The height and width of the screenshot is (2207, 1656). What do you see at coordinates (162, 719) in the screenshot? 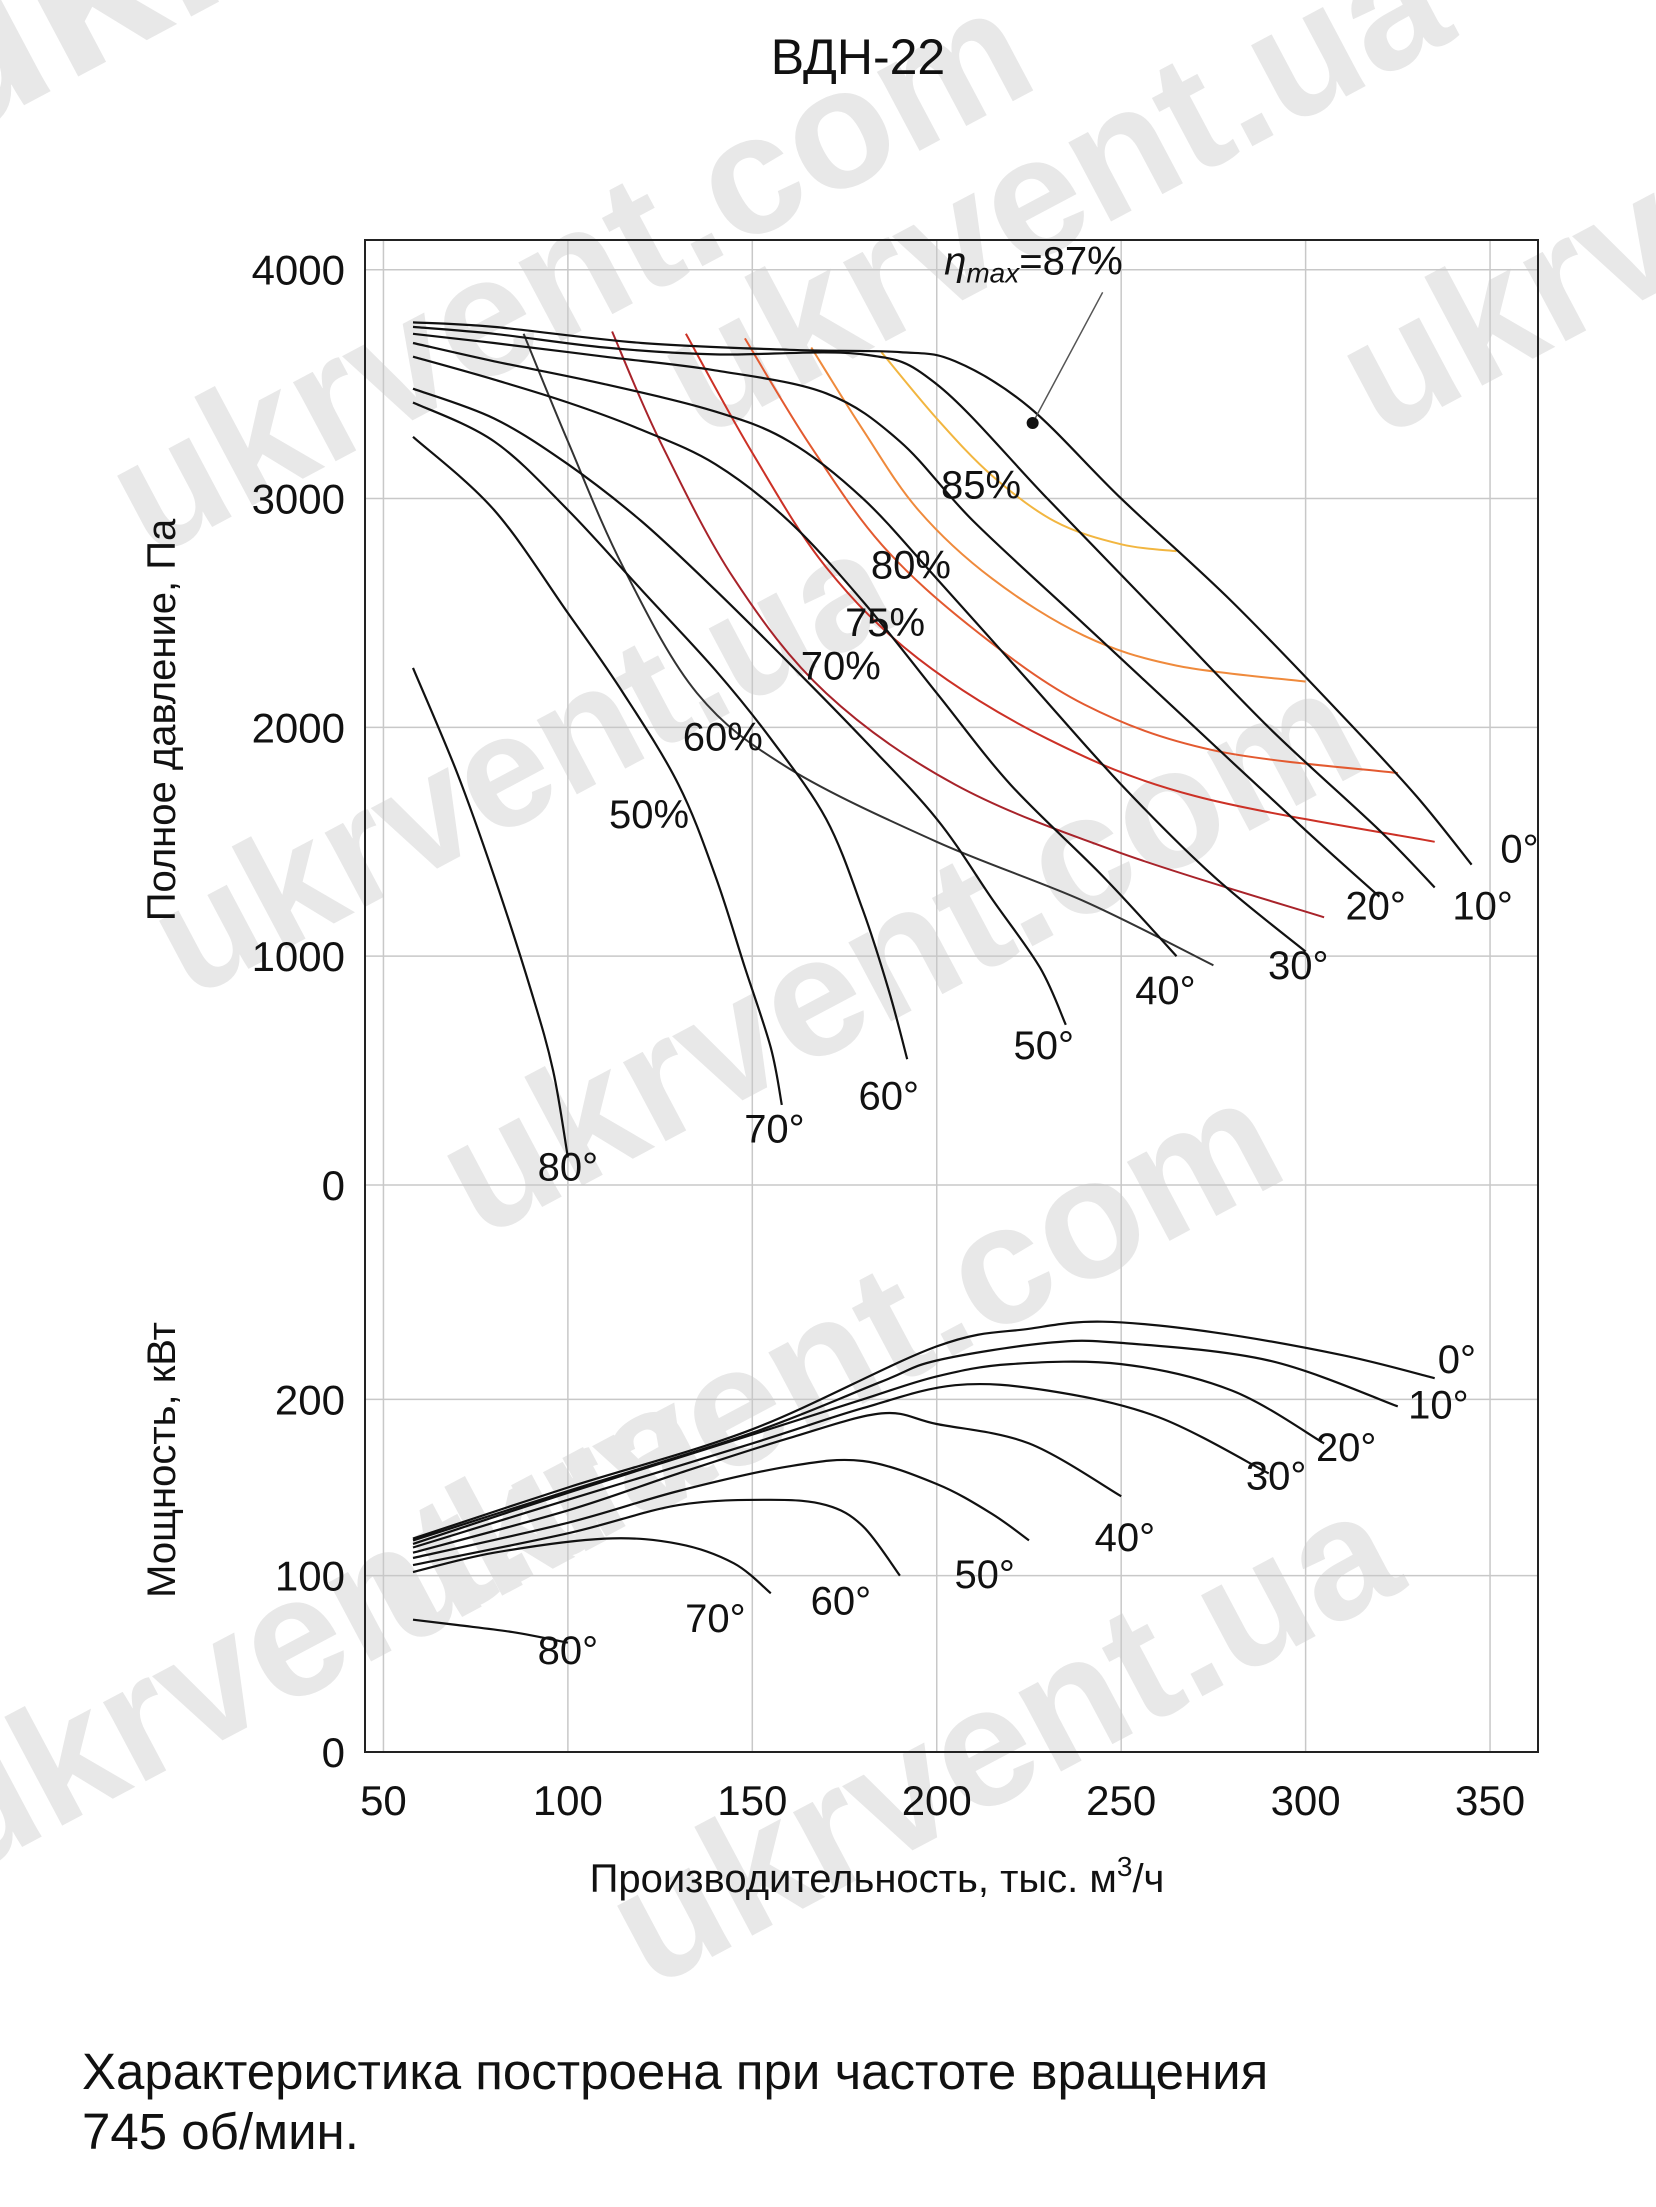
I see `y-axis-label-pressure: Полное давление, Па` at bounding box center [162, 719].